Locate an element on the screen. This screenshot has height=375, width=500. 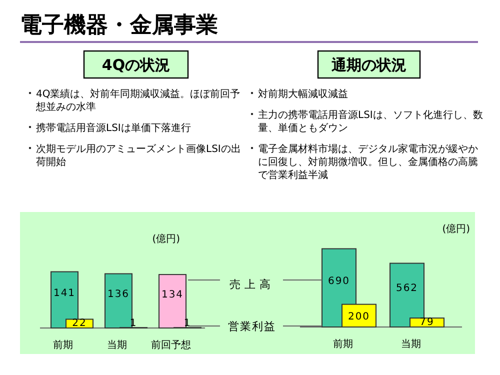
data-label: 136 is located at coordinates (118, 294).